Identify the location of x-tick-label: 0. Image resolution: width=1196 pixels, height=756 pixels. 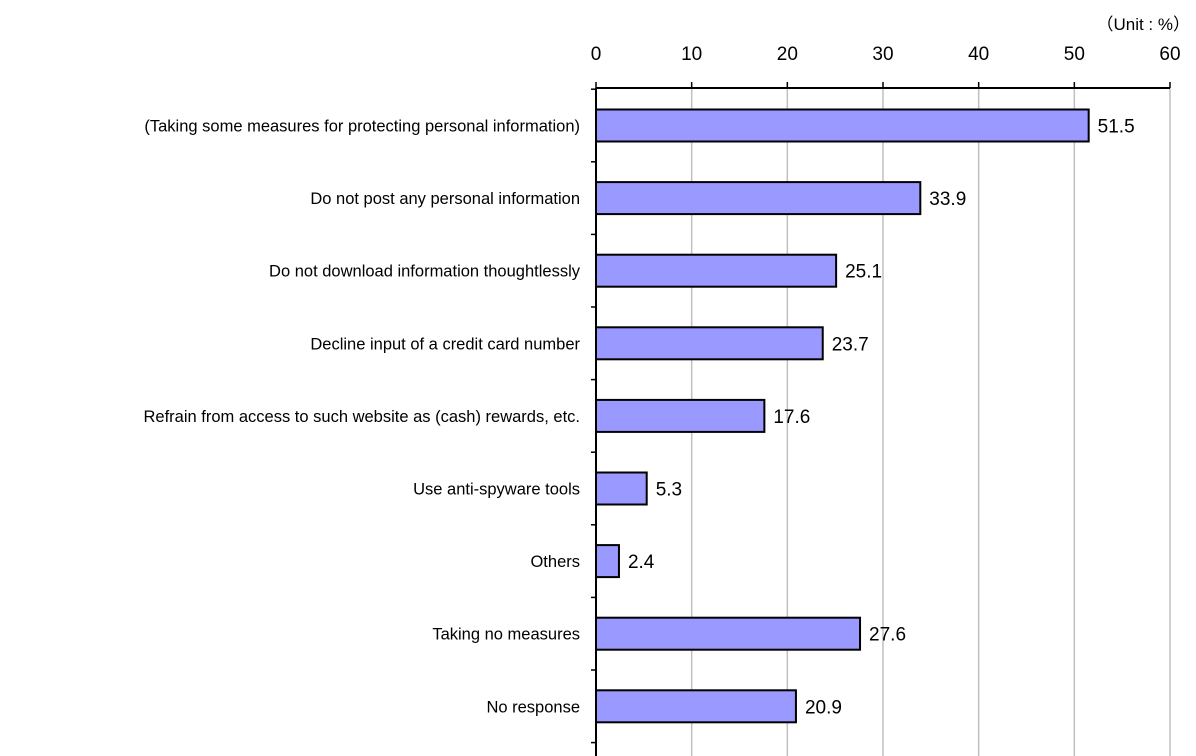
(596, 54).